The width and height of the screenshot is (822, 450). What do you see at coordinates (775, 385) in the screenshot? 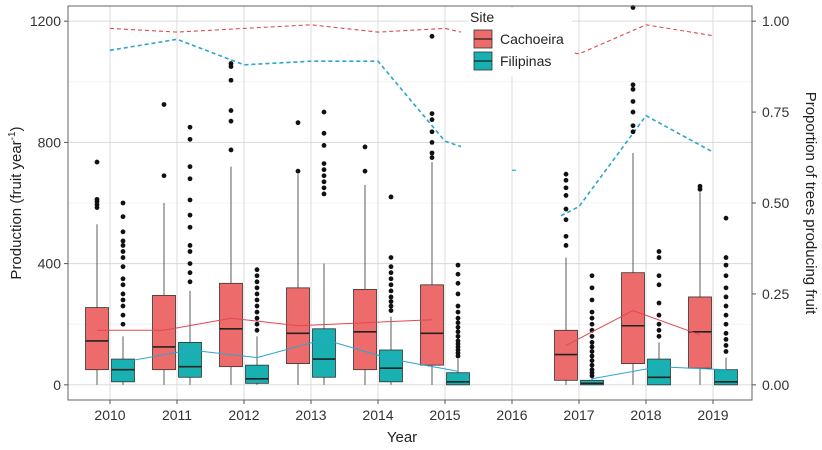
I see `y-tick-label-right: 0.00` at bounding box center [775, 385].